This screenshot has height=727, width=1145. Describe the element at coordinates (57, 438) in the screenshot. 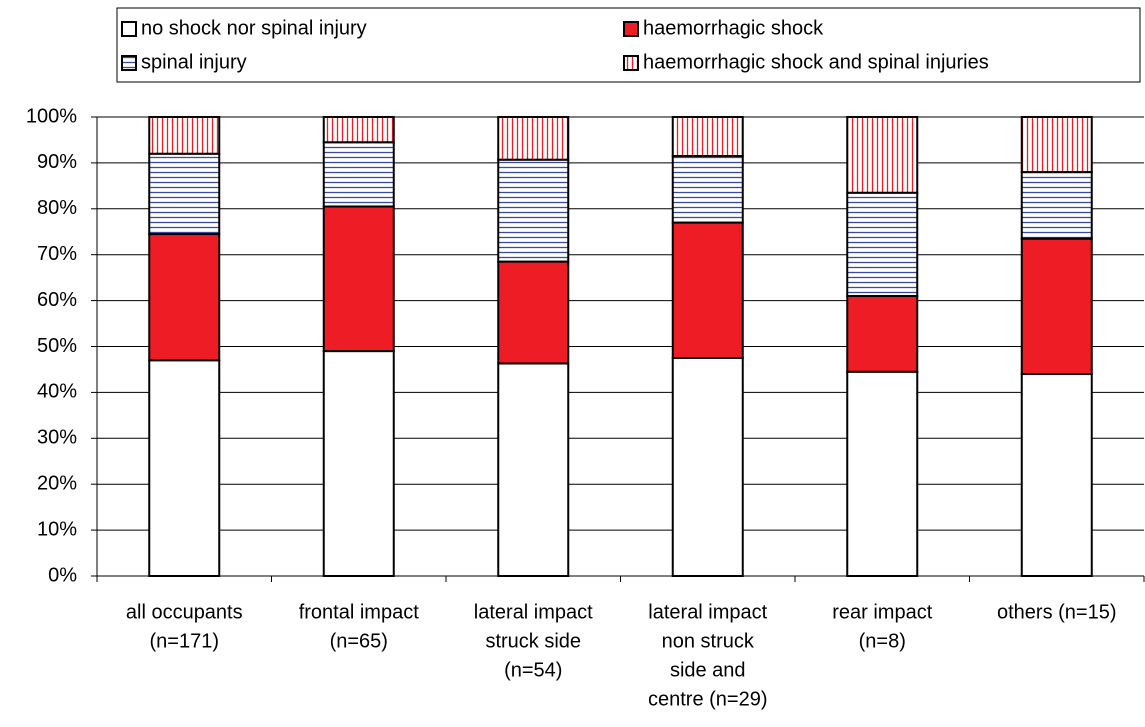

I see `y-tick-label: 30%` at that location.